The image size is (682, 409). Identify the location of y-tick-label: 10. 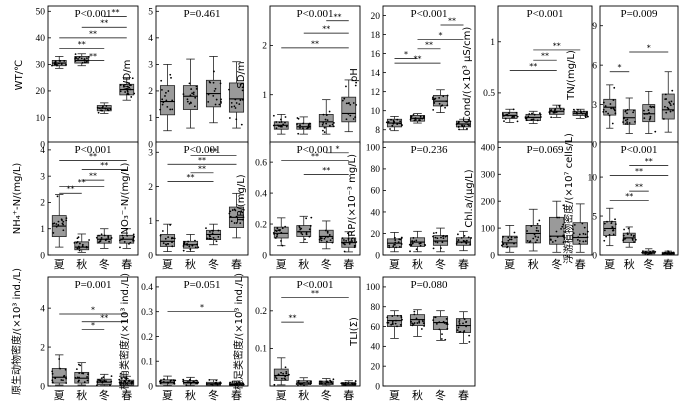
(41, 119).